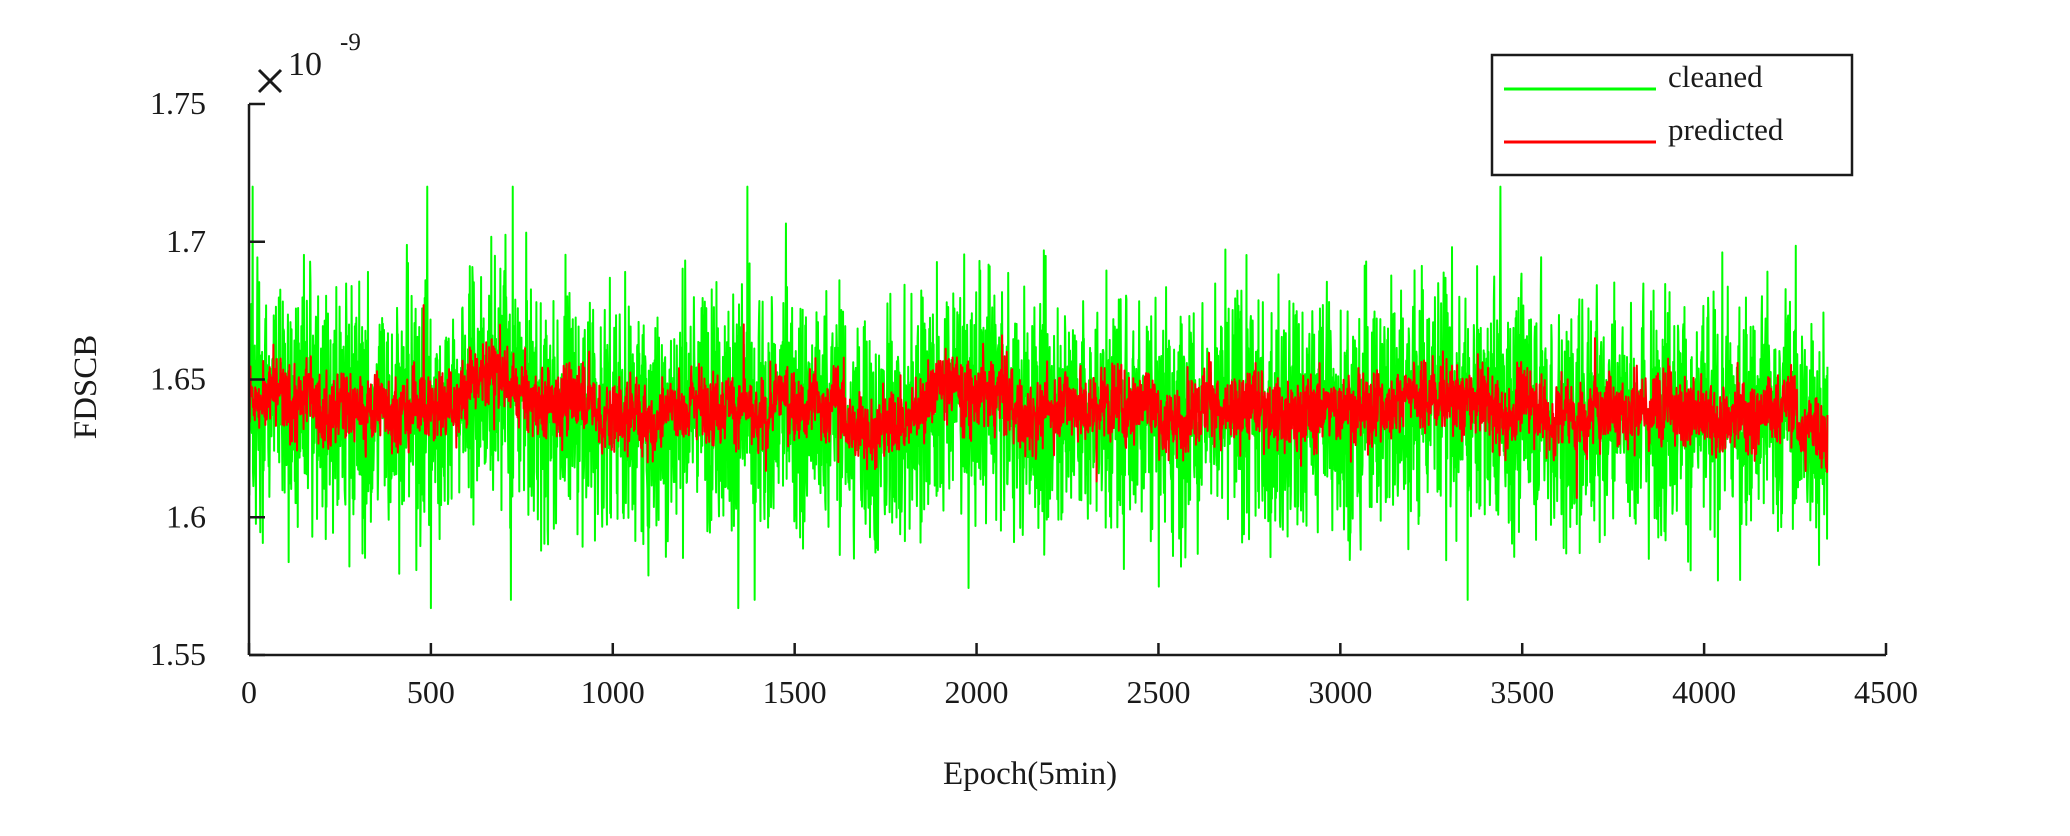  I want to click on legend: cleaned predicted, so click(1672, 115).